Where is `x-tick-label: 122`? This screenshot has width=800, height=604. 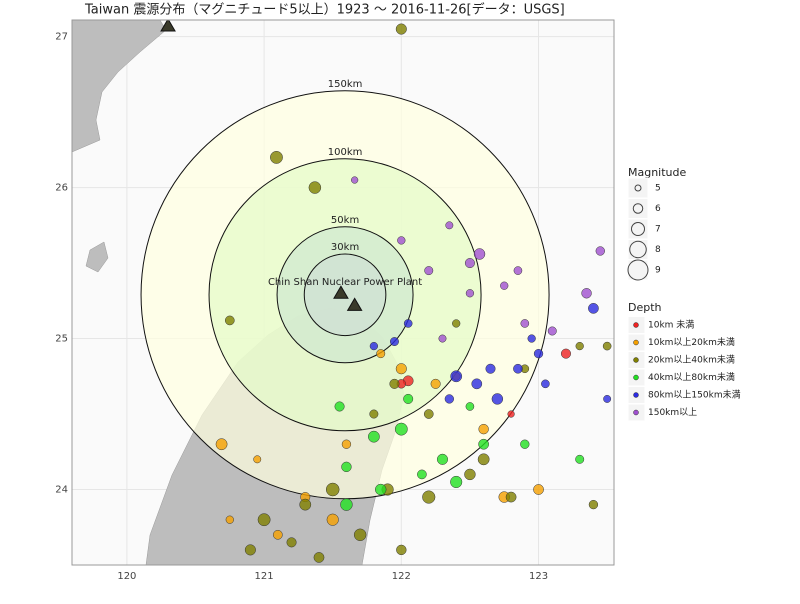
x-tick-label: 122 is located at coordinates (401, 576).